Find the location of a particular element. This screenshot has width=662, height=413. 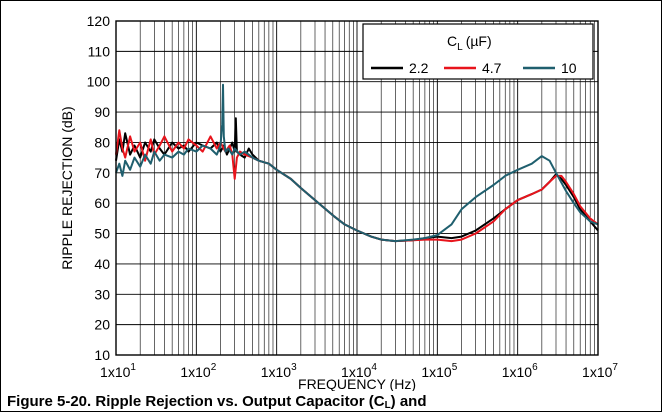

legend-entry-10: 10 is located at coordinates (569, 68).